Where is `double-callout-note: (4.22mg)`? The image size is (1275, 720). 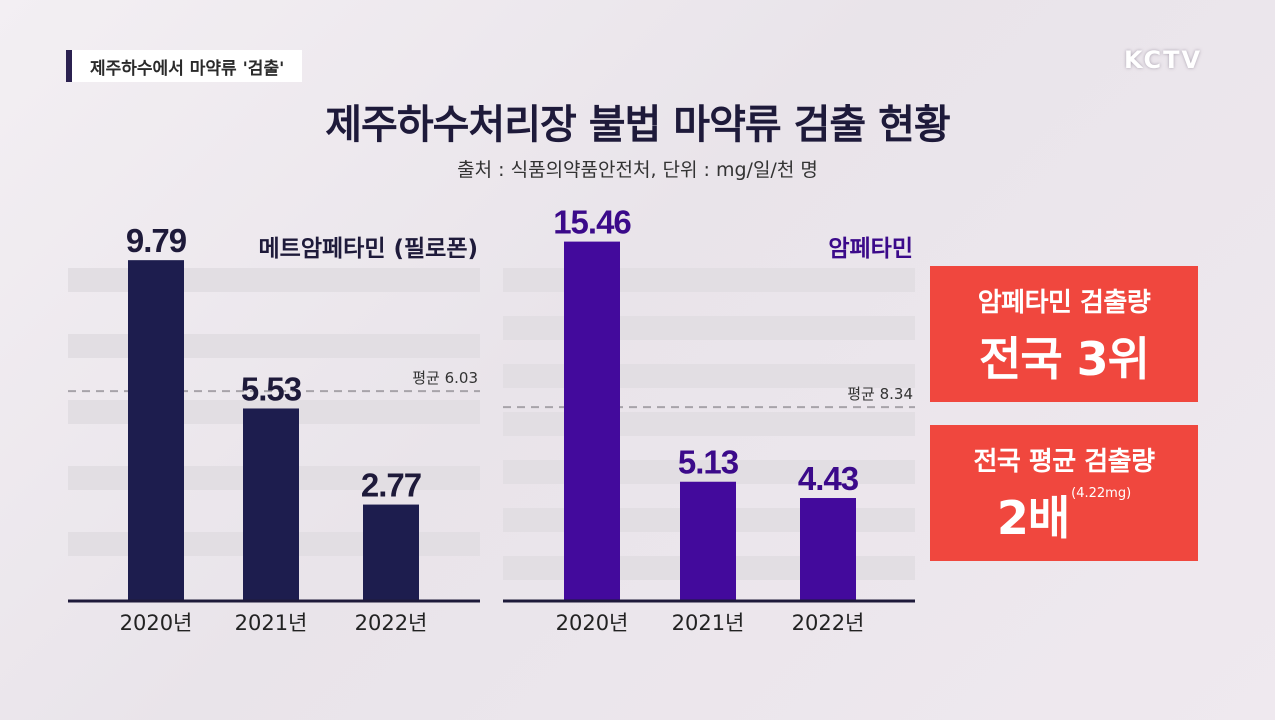
double-callout-note: (4.22mg) is located at coordinates (1101, 493).